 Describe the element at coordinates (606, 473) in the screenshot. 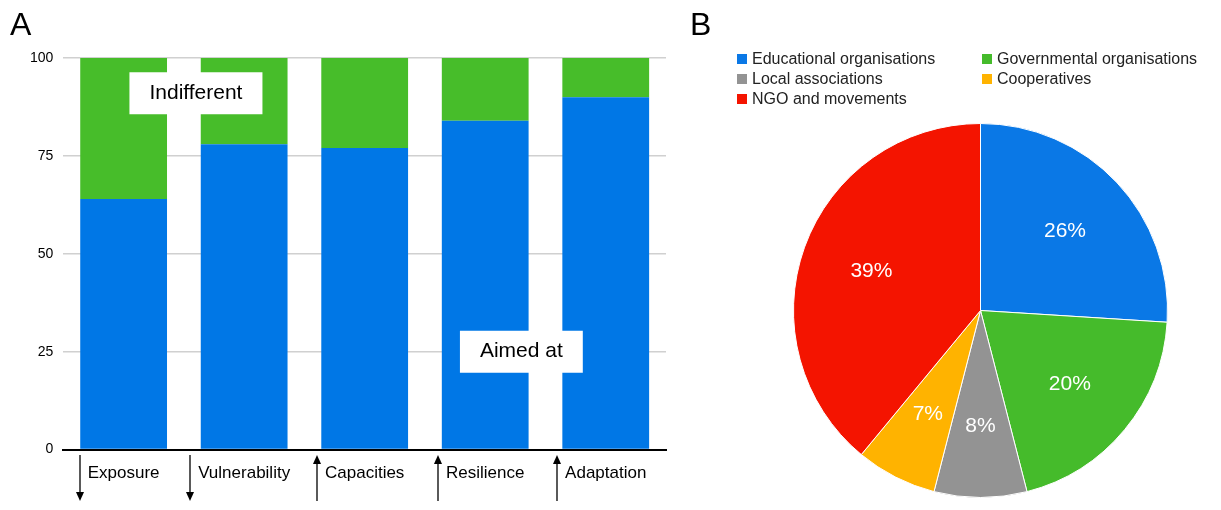

I see `x-tick-label: Adaptation` at that location.